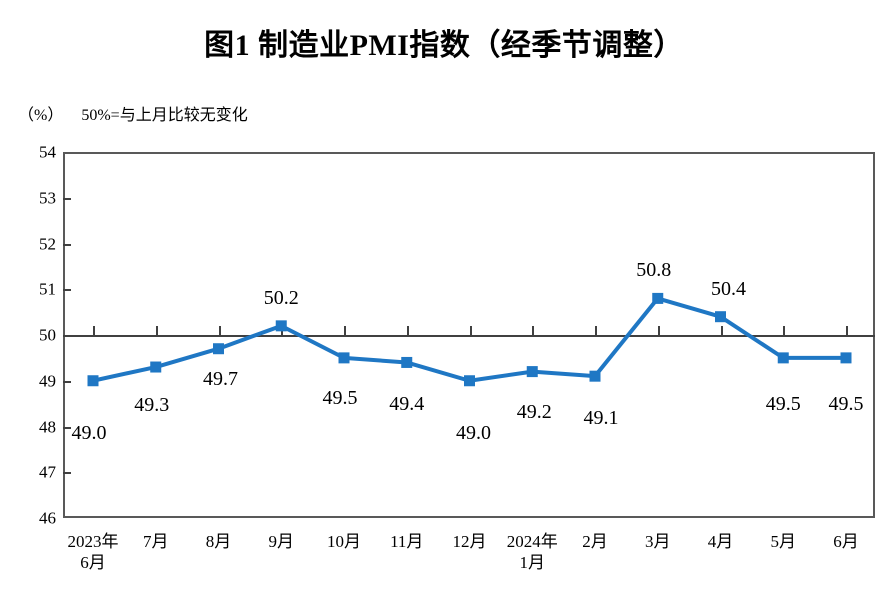  I want to click on data-point-label: 49.2, so click(534, 411).